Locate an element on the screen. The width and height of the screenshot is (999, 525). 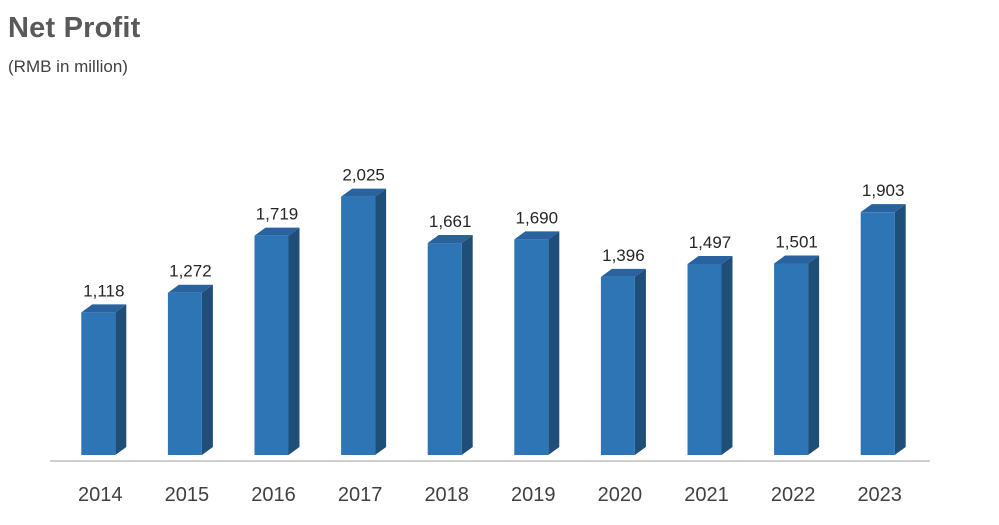
bar-2020 is located at coordinates (623, 361).